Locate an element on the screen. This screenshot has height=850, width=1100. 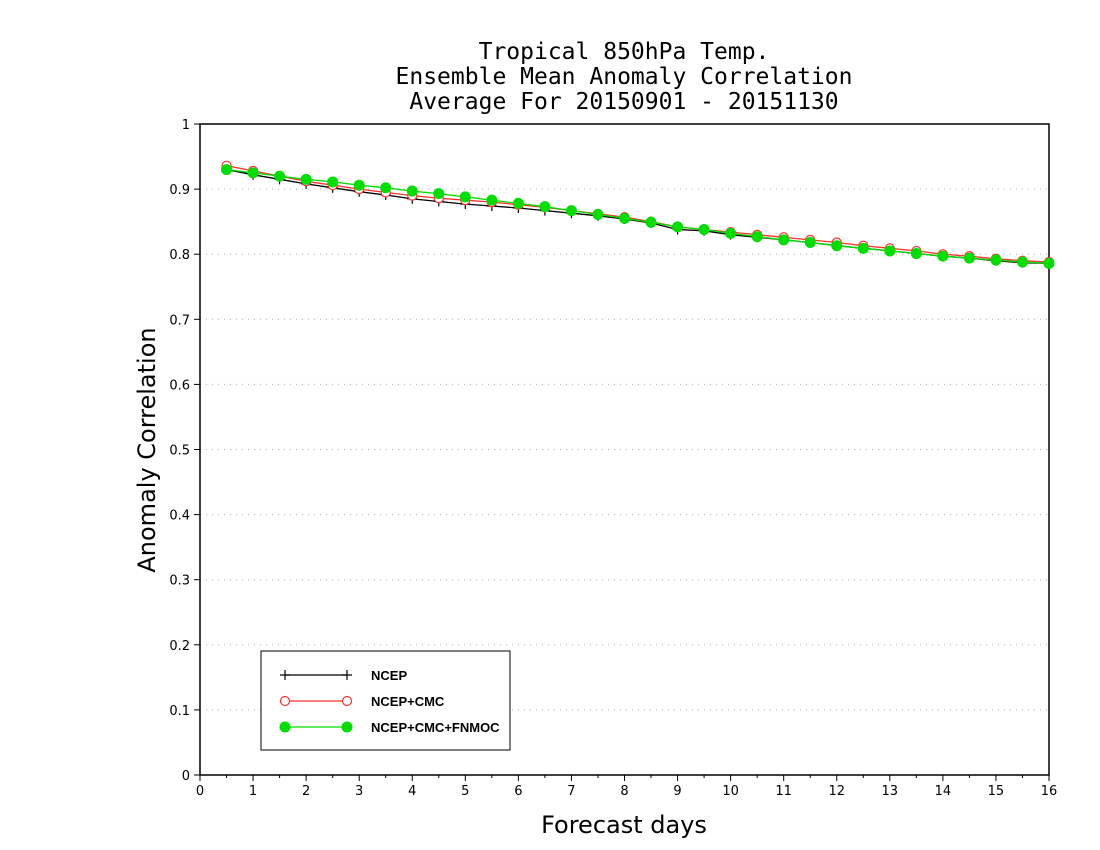
x-tick-label: 7 is located at coordinates (571, 791).